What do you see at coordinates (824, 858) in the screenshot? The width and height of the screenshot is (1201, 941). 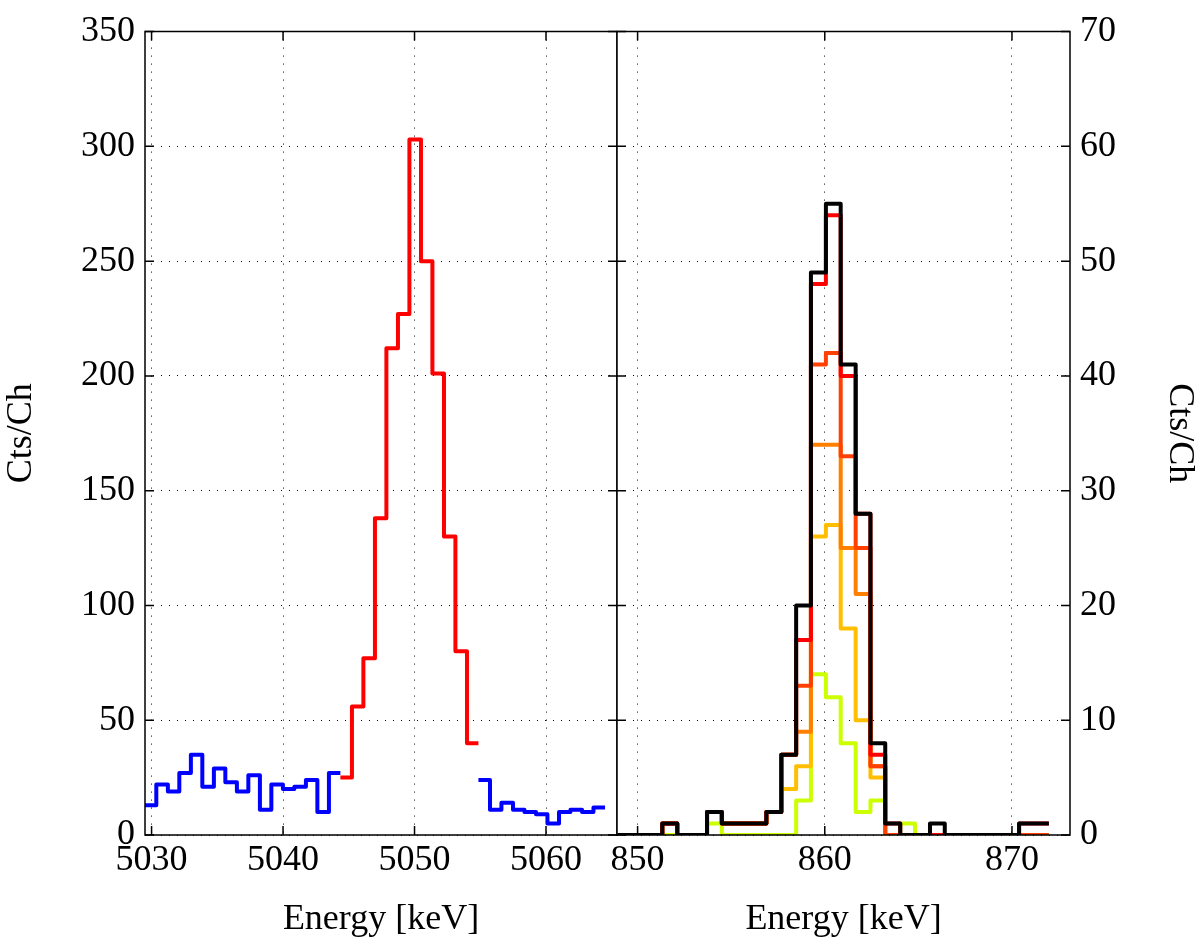 I see `x-tick-label: 860` at bounding box center [824, 858].